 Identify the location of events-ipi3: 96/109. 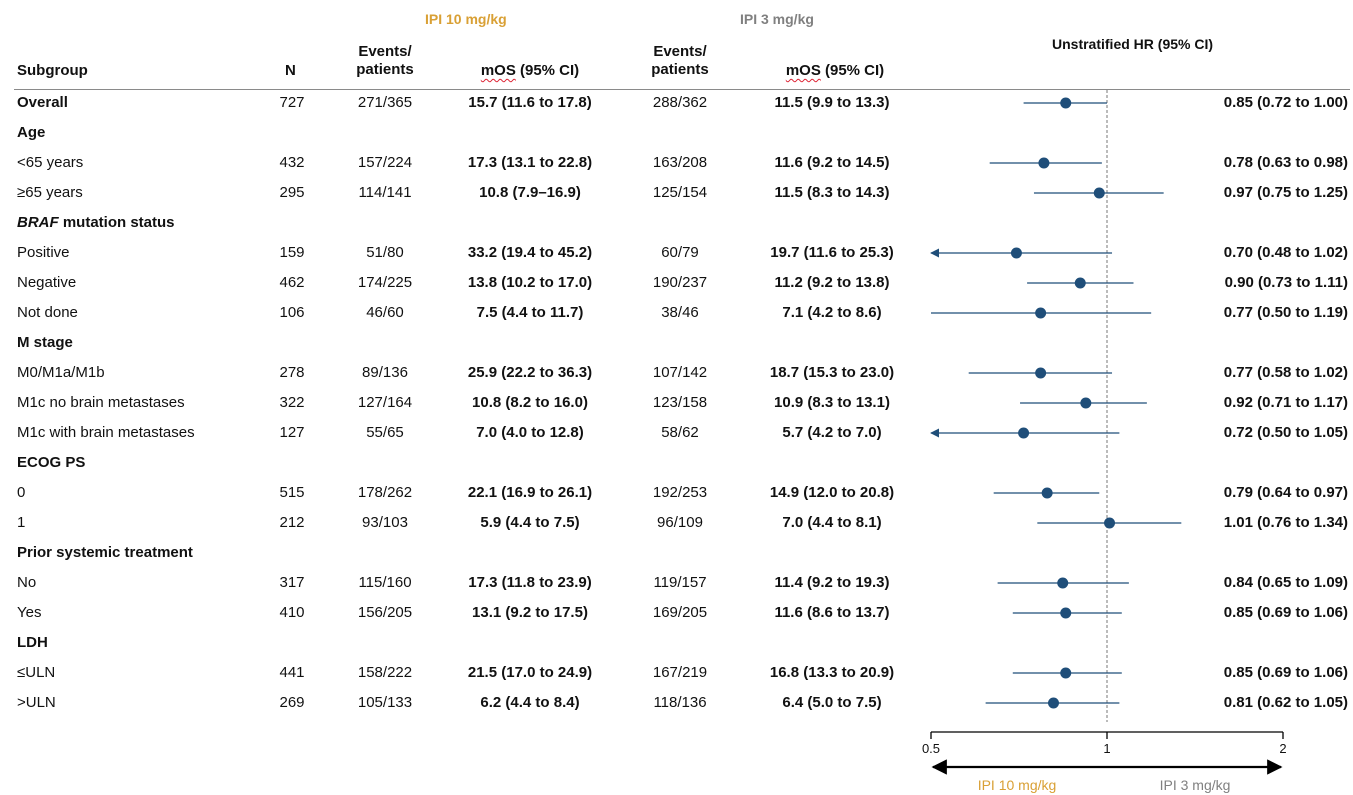
(680, 522).